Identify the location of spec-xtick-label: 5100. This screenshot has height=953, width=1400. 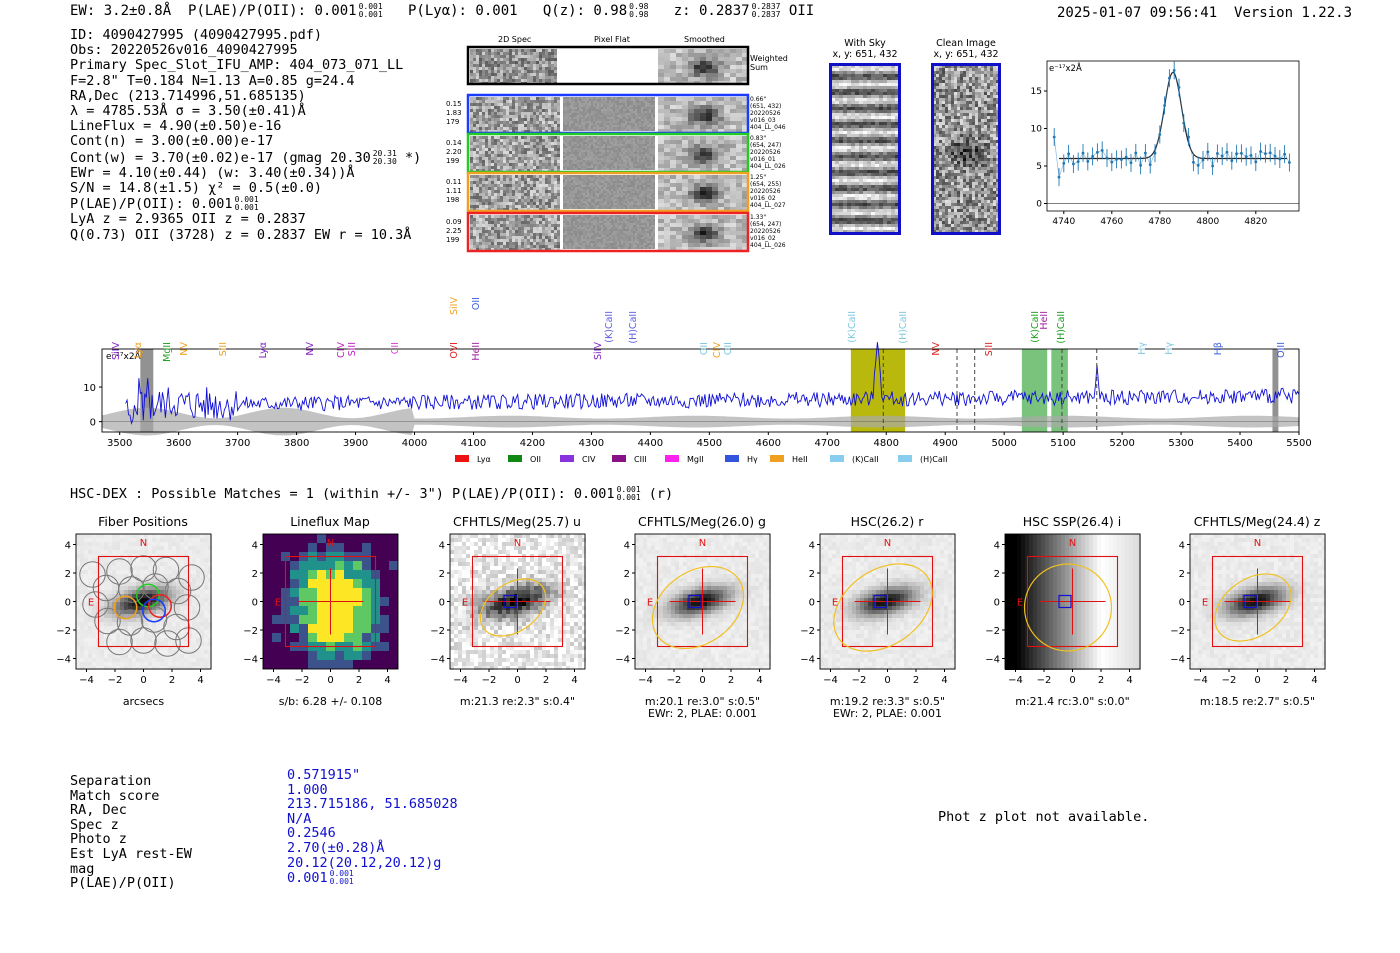
(1062, 443).